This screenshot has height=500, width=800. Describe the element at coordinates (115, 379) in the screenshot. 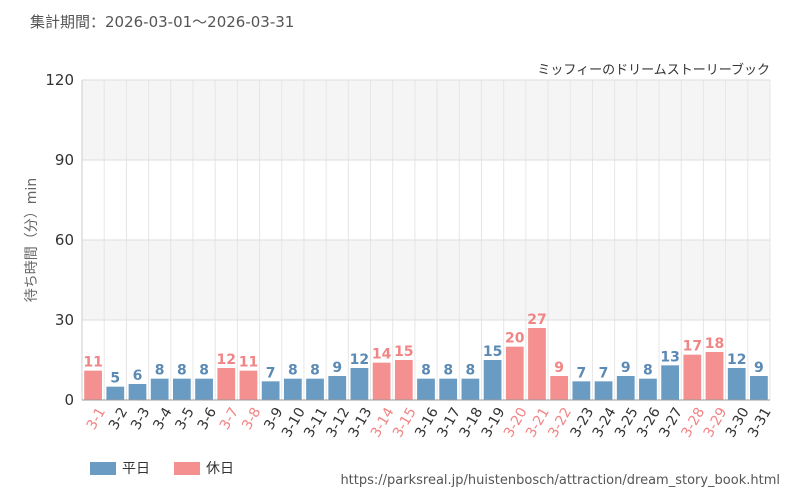

I see `data-label: 5` at that location.